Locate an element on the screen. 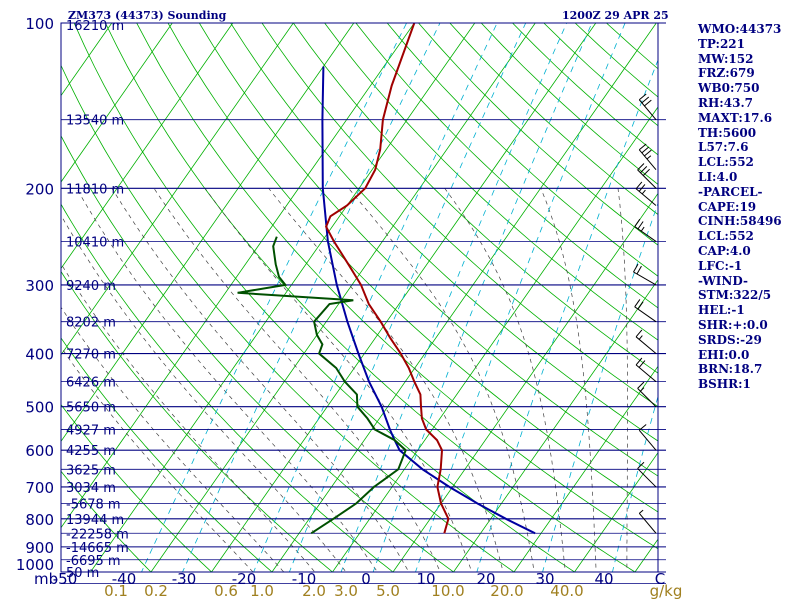  height-label: 11810 m is located at coordinates (95, 189).